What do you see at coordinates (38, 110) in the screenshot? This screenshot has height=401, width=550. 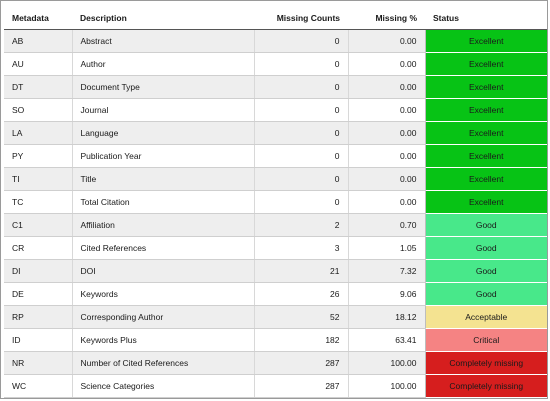 I see `cell-metadata-code: SO` at bounding box center [38, 110].